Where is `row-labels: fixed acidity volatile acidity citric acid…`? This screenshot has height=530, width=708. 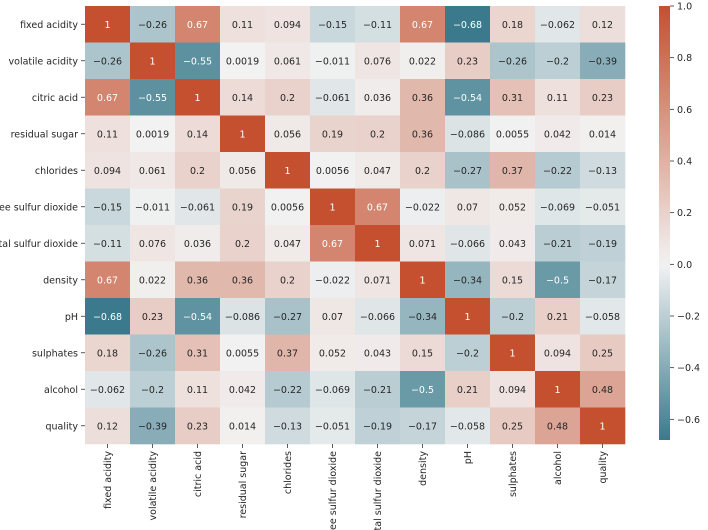 row-labels: fixed acidity volatile acidity citric acid… is located at coordinates (42, 226).